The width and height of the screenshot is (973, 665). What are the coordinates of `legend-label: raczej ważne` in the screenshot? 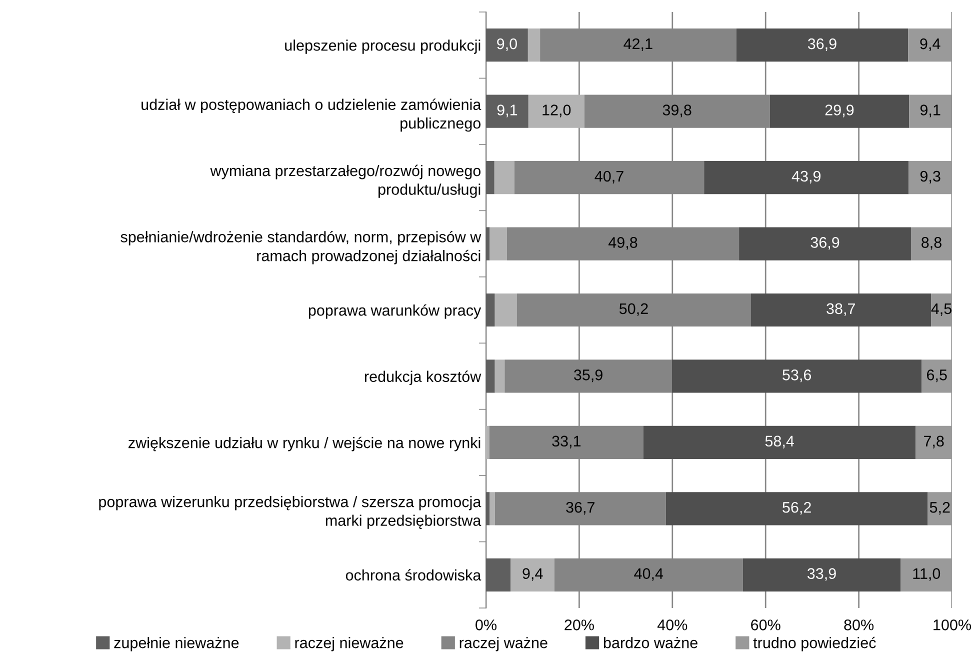 It's located at (504, 644).